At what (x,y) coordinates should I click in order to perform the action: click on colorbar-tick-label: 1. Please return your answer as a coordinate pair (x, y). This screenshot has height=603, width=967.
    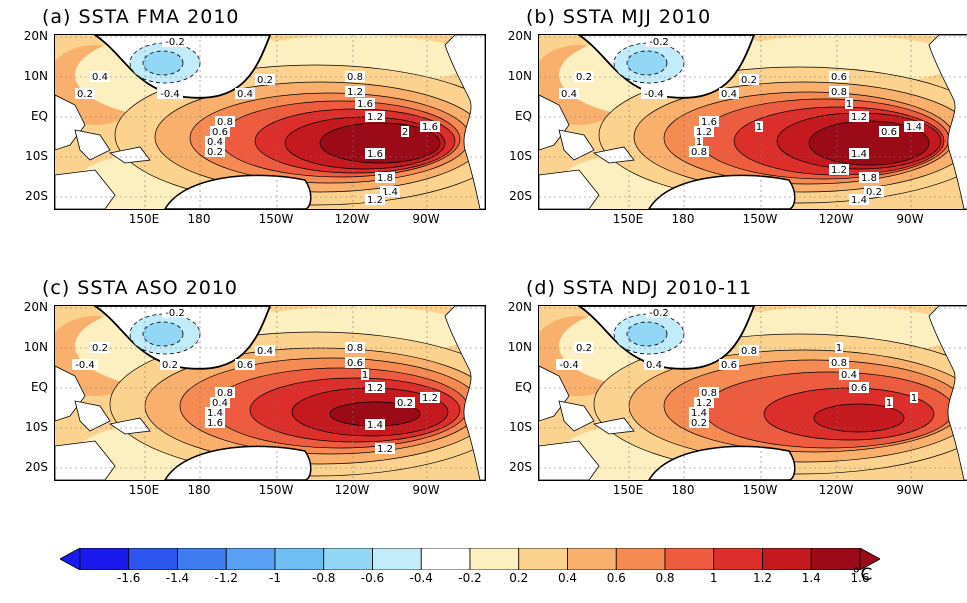
    Looking at the image, I should click on (713, 578).